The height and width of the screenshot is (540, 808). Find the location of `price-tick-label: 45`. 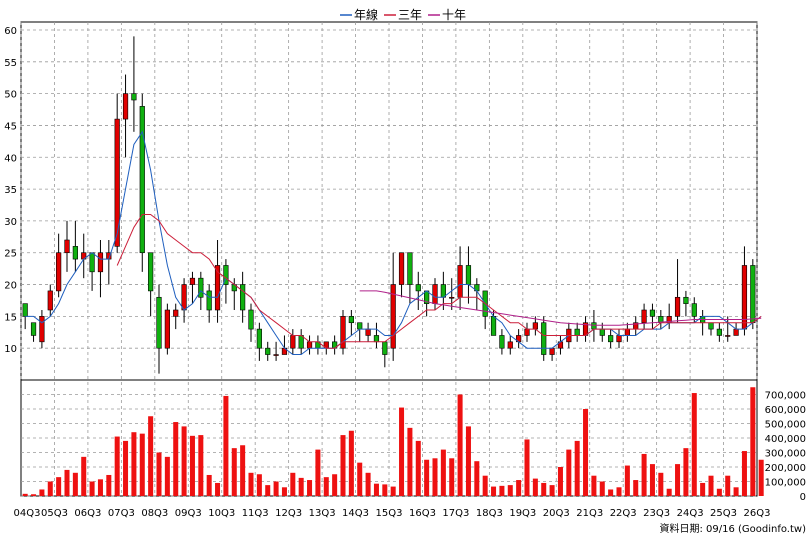

price-tick-label: 45 is located at coordinates (10, 126).